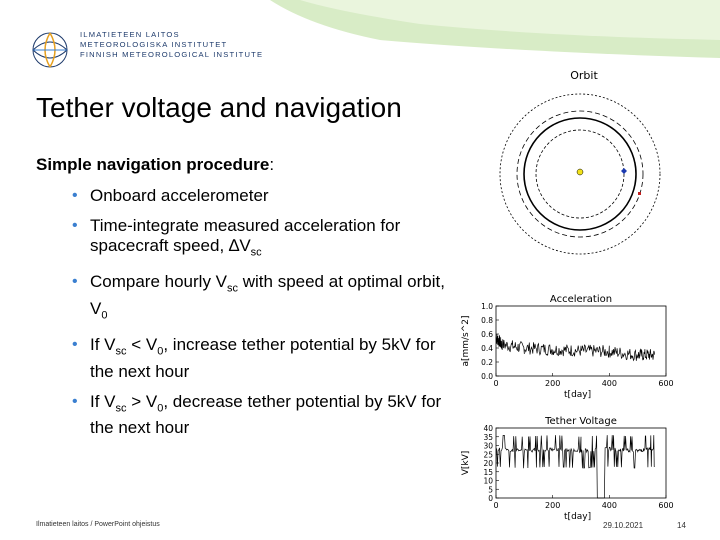 This screenshot has height=540, width=720. I want to click on y-tick-label: 20, so click(488, 463).